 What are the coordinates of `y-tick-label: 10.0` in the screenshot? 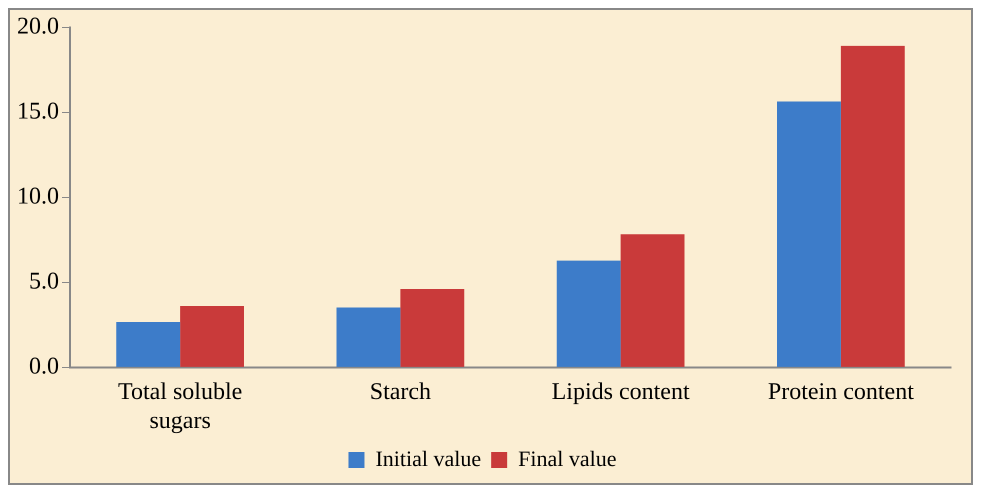 It's located at (38, 197).